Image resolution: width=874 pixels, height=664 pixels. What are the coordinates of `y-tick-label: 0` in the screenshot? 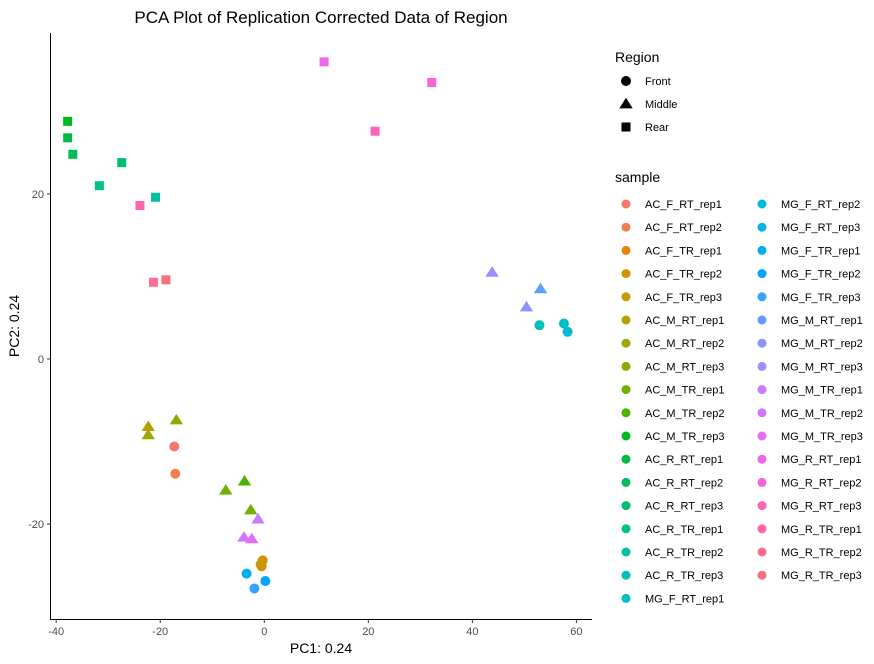 It's located at (41, 360).